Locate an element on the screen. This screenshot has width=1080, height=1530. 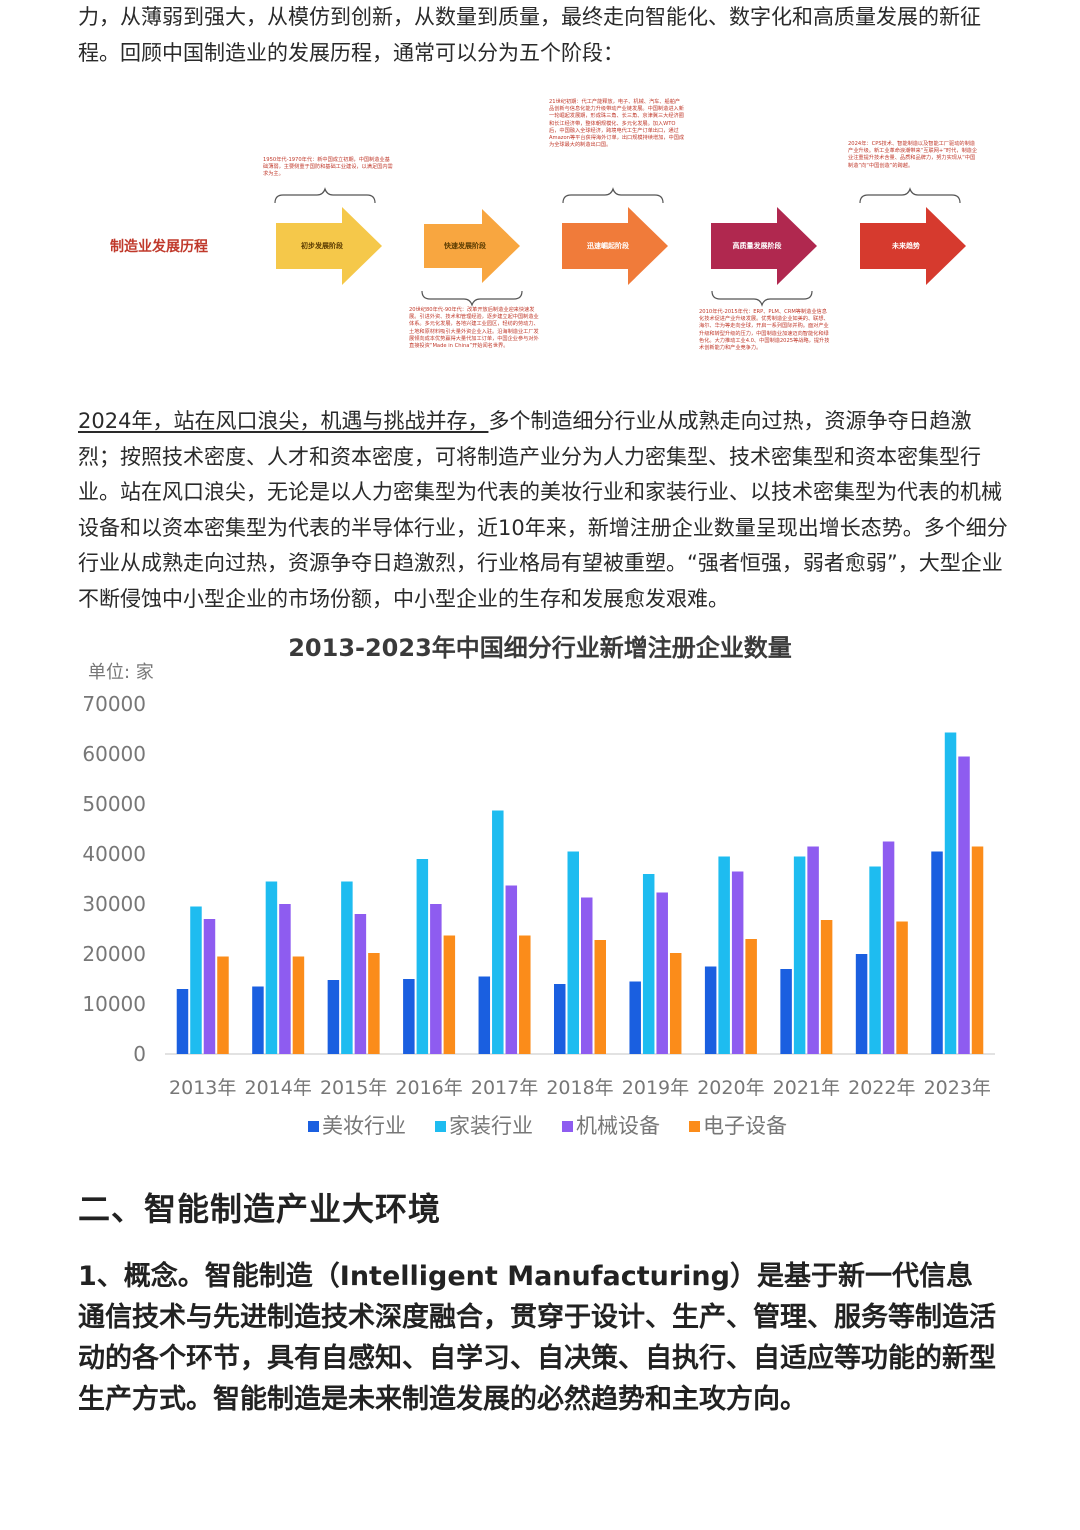
x-tick-label: 2014年 is located at coordinates (278, 1088).